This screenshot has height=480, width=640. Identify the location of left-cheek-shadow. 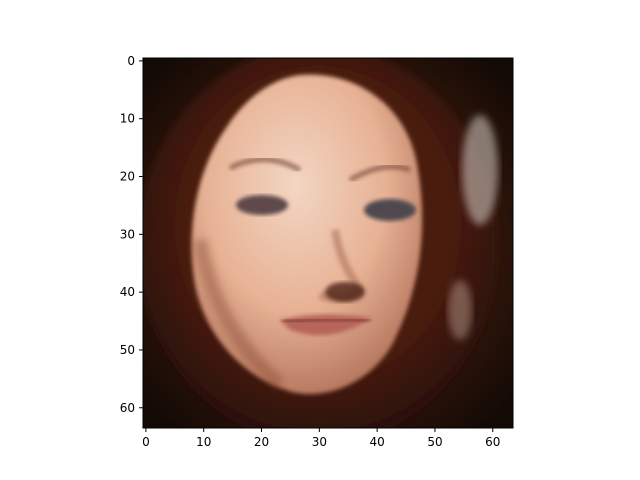
(239, 314).